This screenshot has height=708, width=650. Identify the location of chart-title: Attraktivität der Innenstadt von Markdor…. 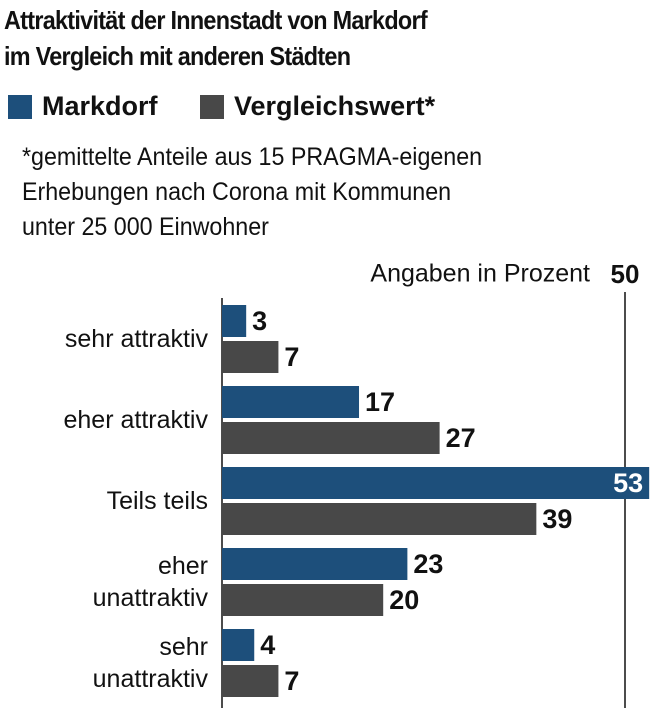
(216, 38).